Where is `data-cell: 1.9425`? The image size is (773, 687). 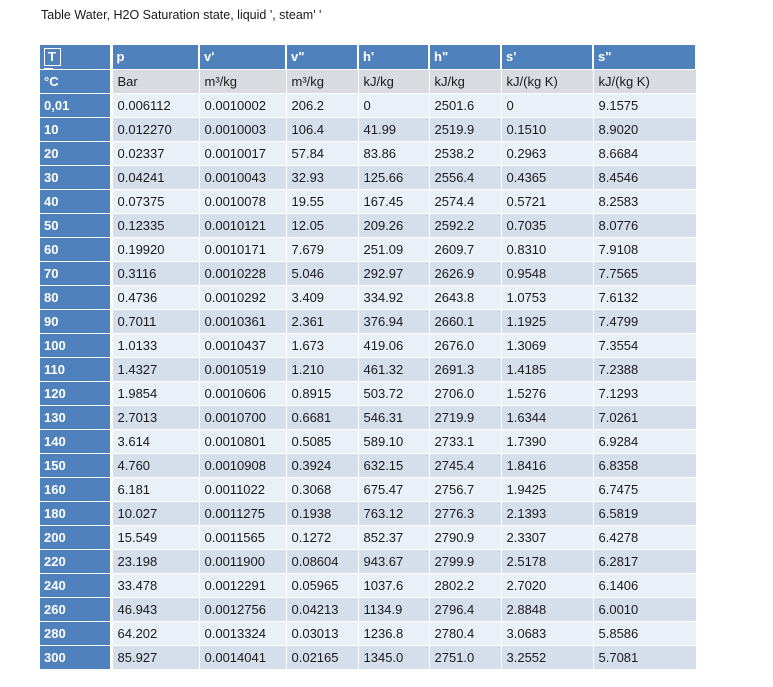 data-cell: 1.9425 is located at coordinates (547, 489).